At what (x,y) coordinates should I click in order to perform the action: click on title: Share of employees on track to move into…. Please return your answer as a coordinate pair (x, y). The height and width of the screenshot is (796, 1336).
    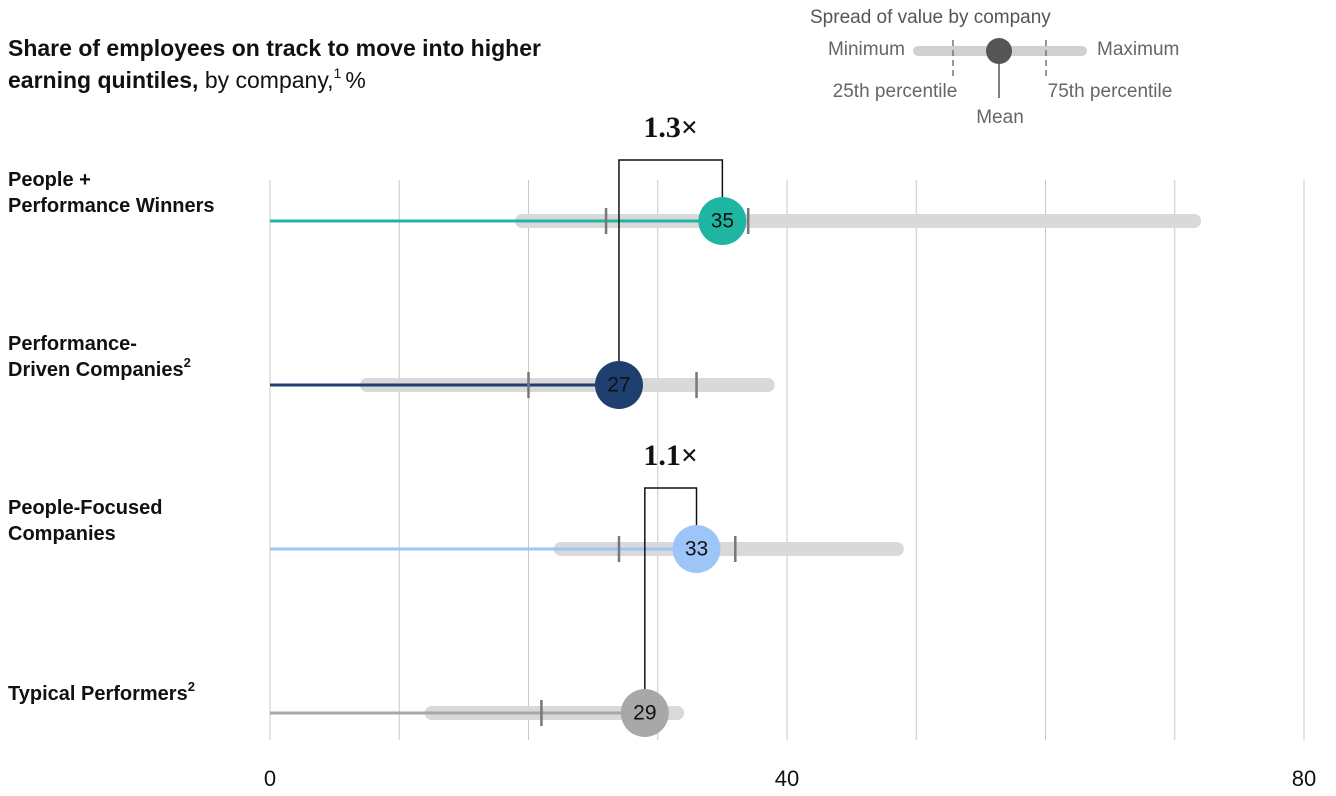
    Looking at the image, I should click on (274, 64).